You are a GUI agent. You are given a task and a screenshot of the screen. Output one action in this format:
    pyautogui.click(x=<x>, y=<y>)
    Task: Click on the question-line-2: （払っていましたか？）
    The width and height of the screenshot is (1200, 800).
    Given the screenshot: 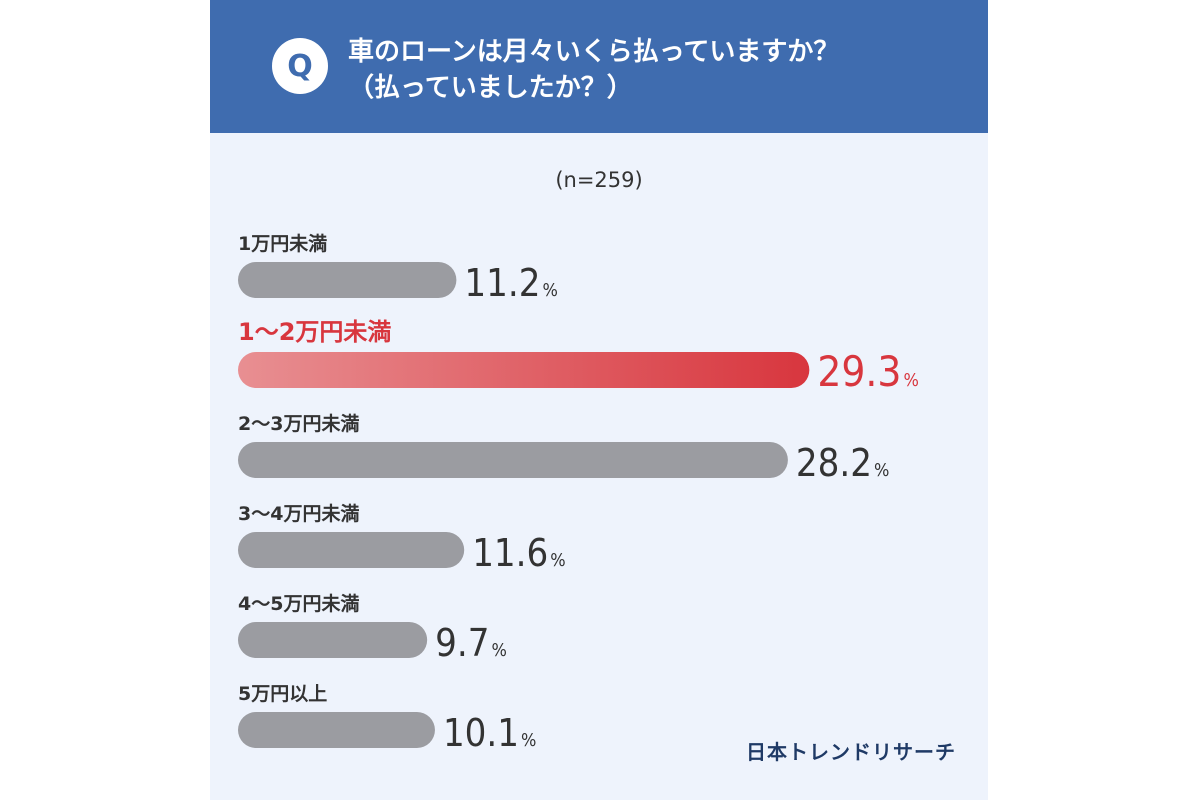 What is the action you would take?
    pyautogui.click(x=490, y=88)
    